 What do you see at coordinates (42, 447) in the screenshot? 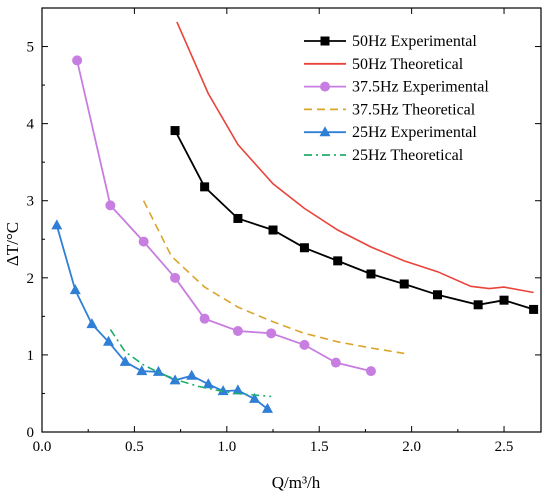
I see `x-tick-label: 0.0` at bounding box center [42, 447].